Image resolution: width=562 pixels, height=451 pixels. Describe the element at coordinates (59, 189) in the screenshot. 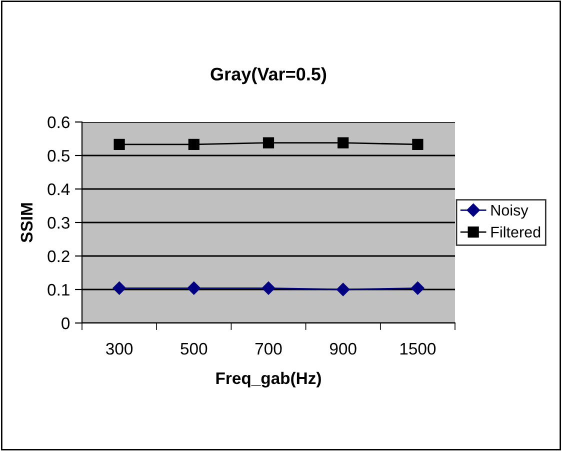

I see `y-tick-label: 0.4` at that location.